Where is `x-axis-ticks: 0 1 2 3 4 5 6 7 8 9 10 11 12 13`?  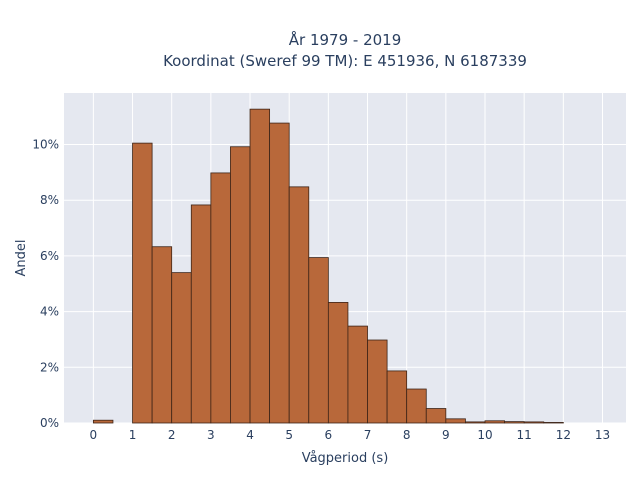
x-axis-ticks: 0 1 2 3 4 5 6 7 8 9 10 11 12 13 is located at coordinates (350, 435).